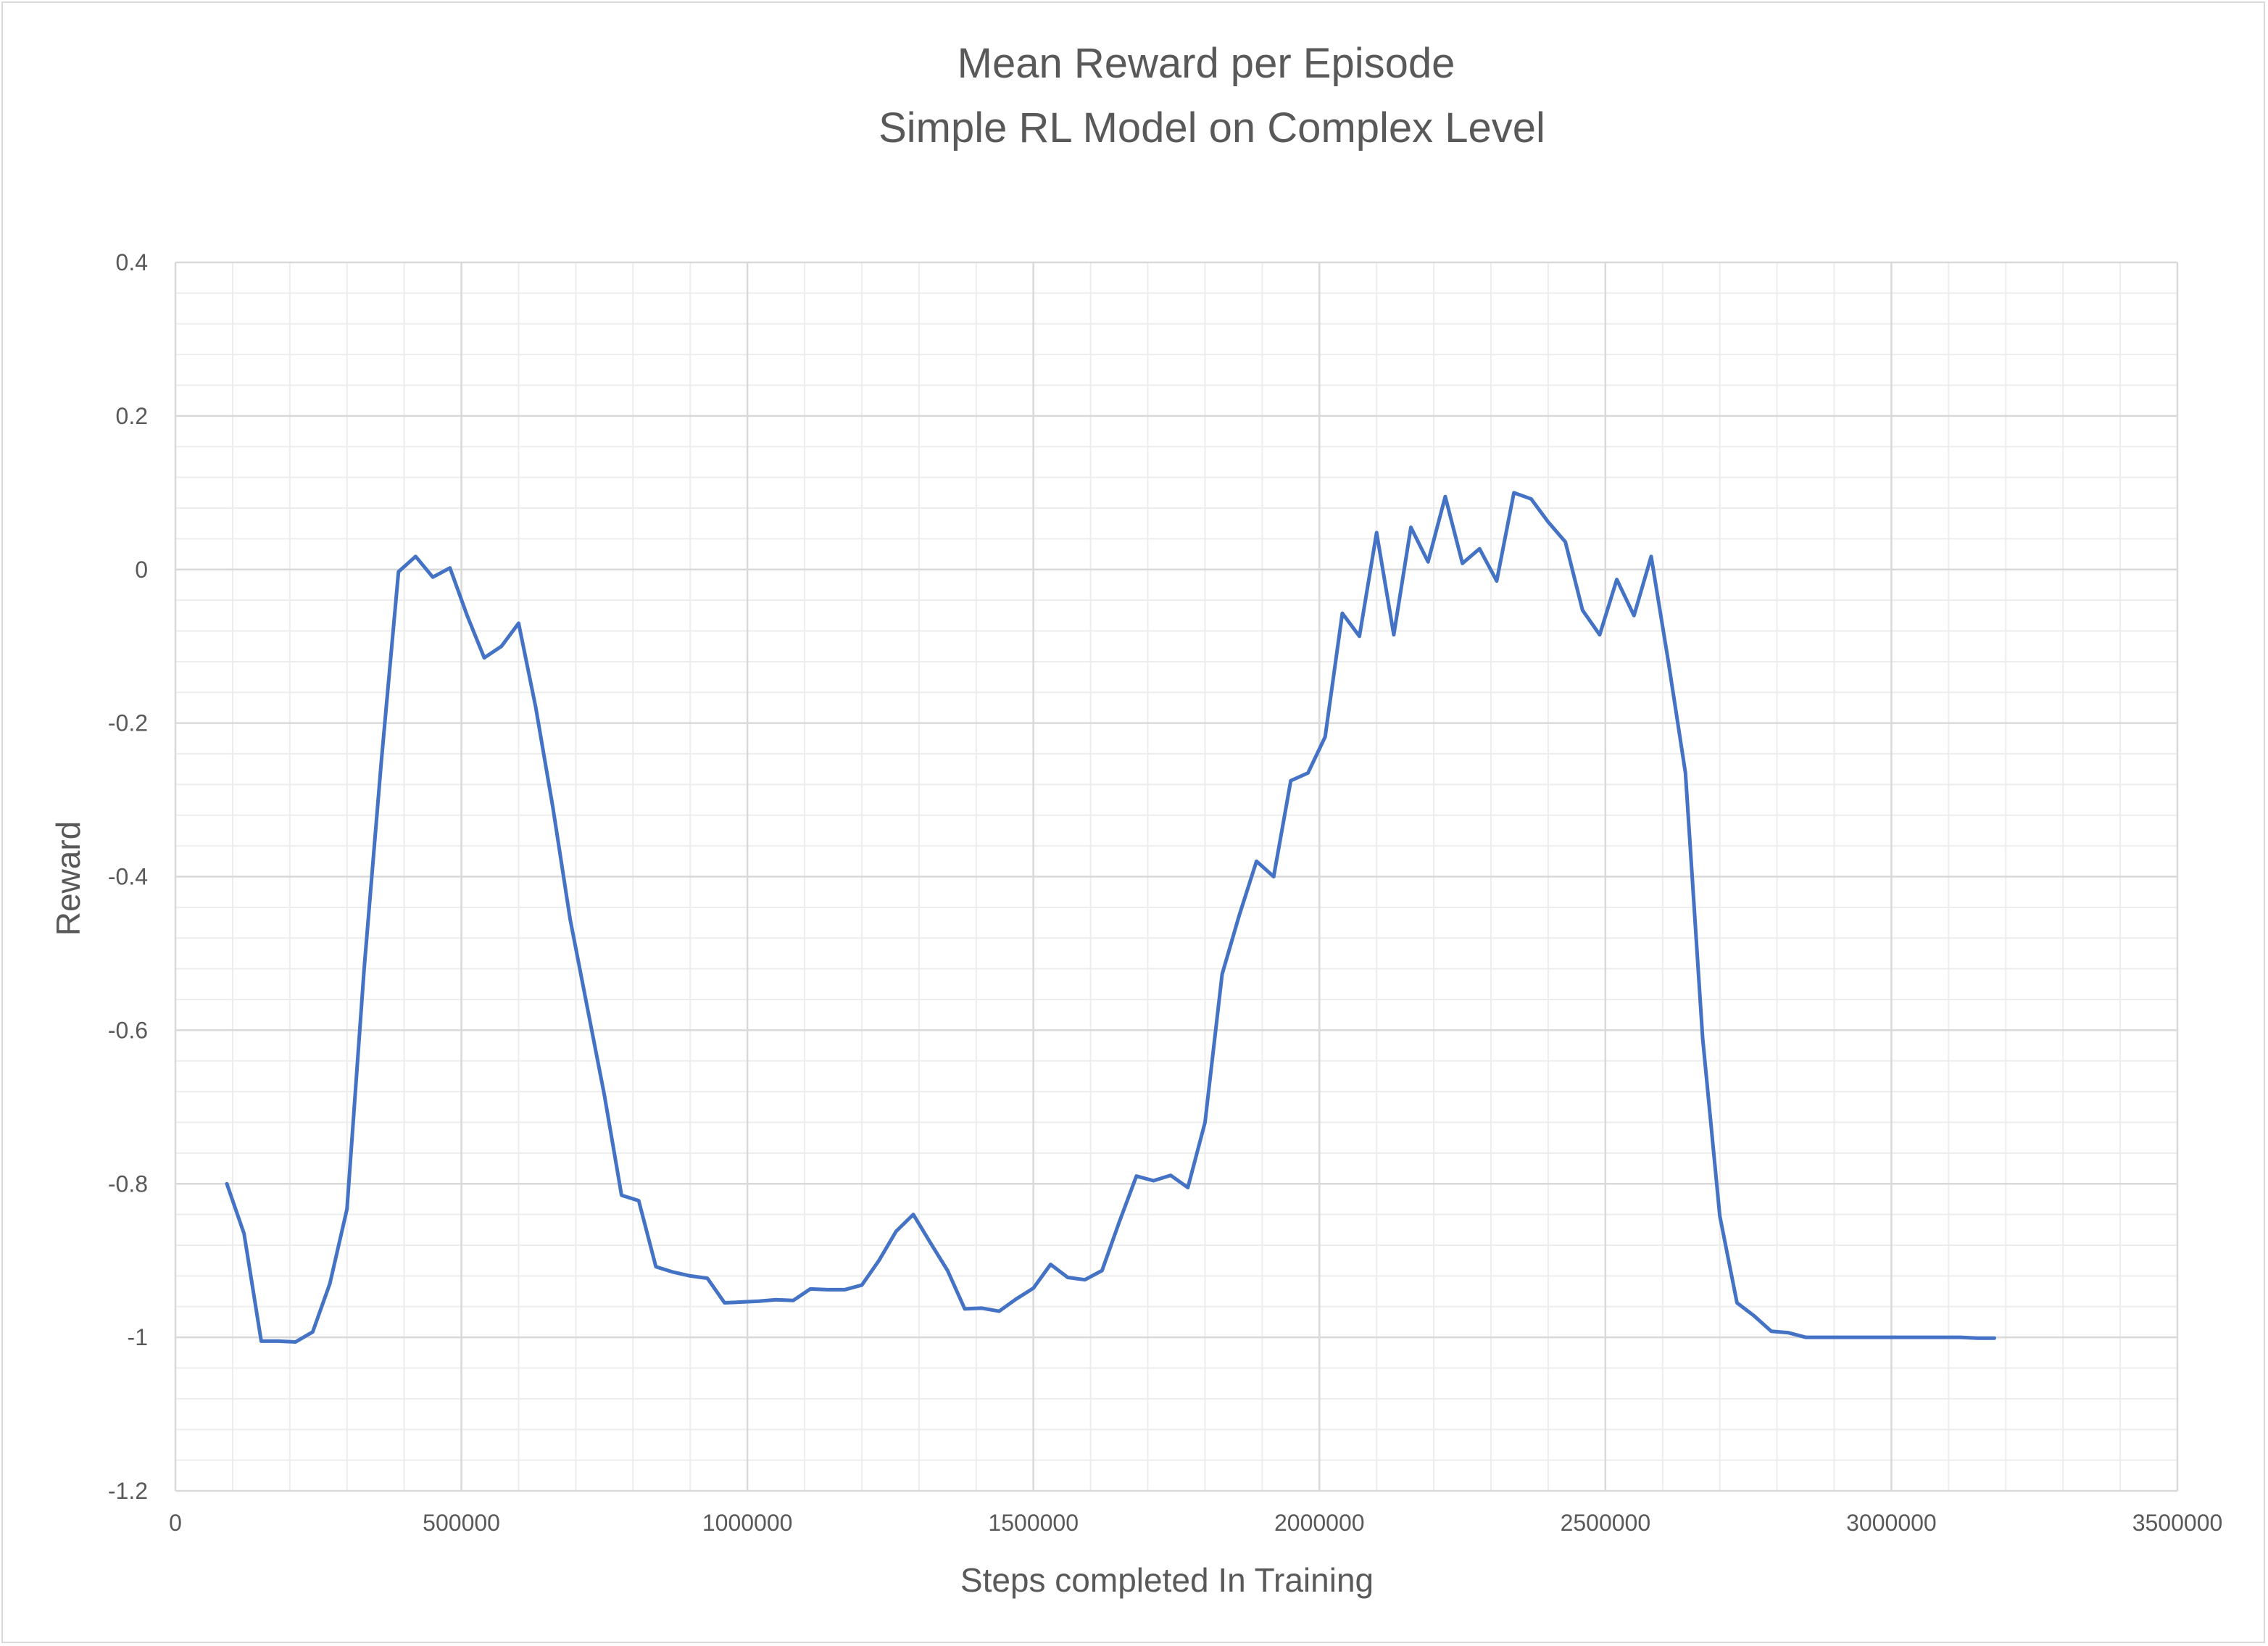  I want to click on x-tick-label: 2000000, so click(1319, 1523).